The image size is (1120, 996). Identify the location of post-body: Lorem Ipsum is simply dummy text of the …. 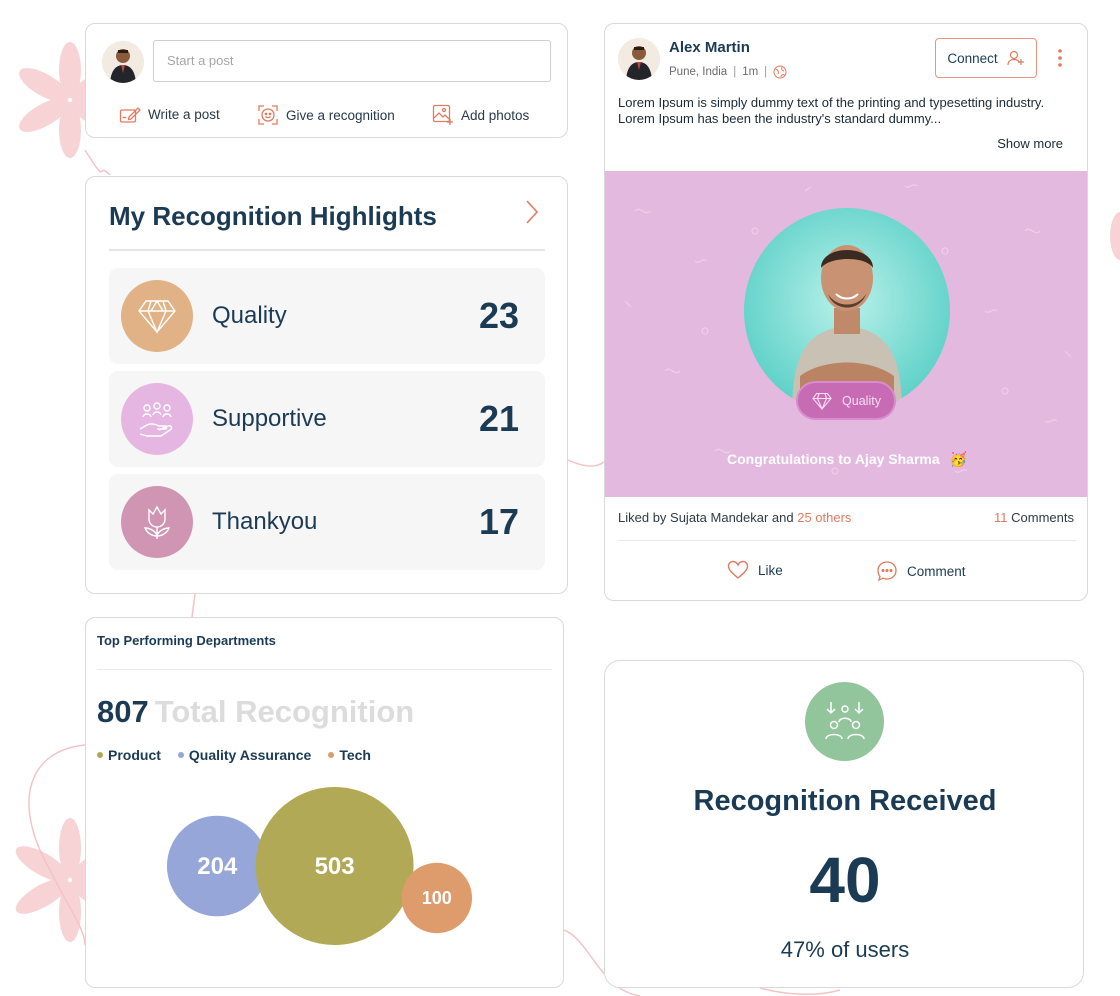
(848, 111).